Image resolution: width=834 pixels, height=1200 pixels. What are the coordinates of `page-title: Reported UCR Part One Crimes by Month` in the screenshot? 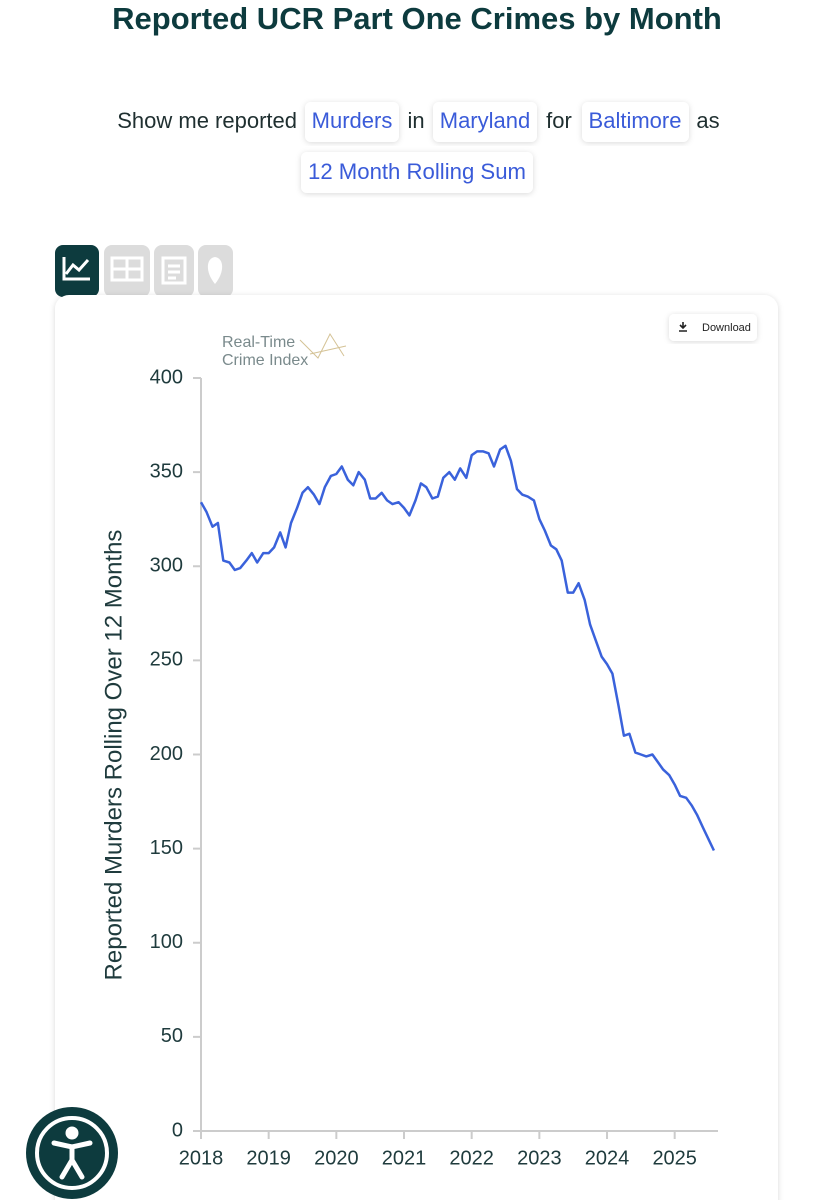 It's located at (417, 18).